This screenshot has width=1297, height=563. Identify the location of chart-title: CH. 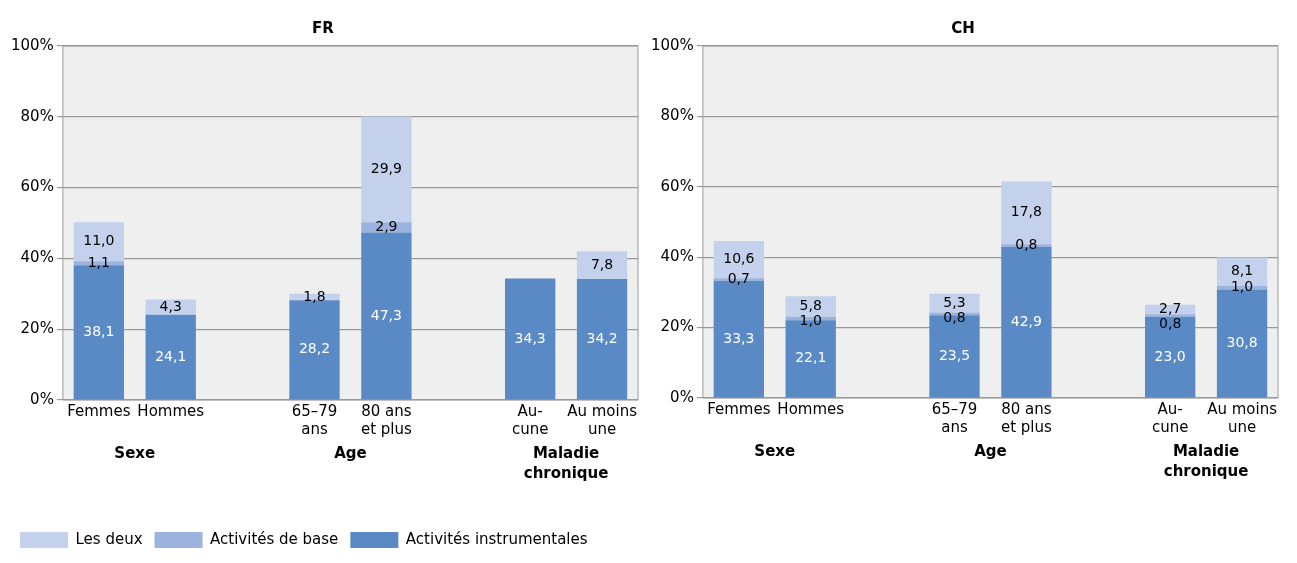
(963, 27).